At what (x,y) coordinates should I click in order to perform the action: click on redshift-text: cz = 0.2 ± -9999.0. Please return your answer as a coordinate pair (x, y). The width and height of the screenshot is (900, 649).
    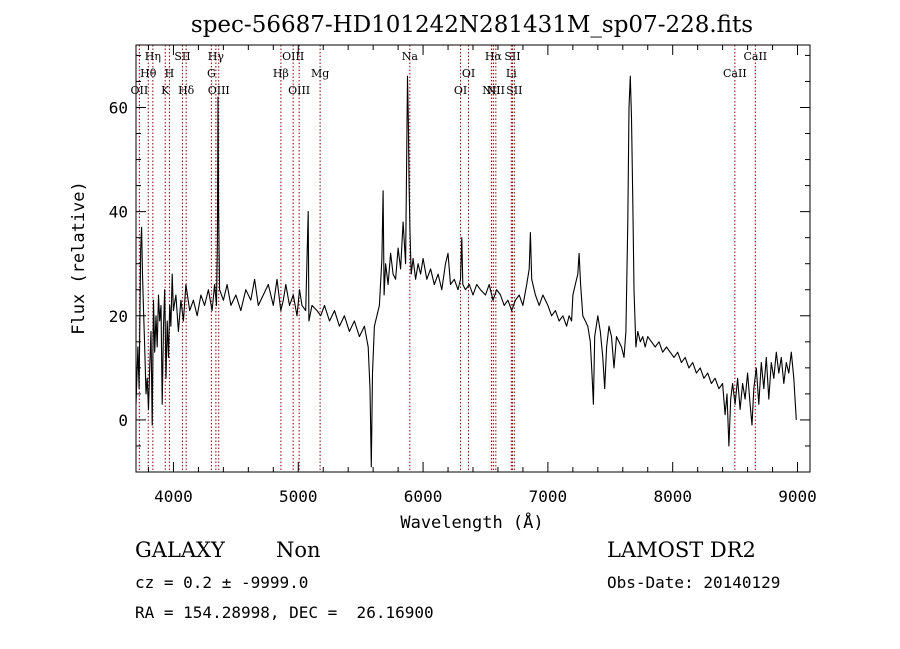
    Looking at the image, I should click on (222, 582).